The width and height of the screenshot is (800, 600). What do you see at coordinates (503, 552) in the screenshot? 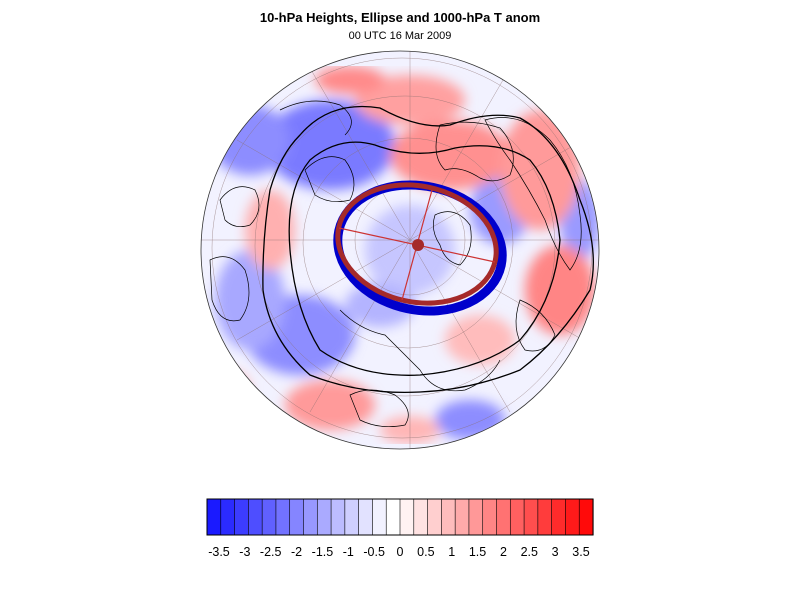
I see `colorbar-tick-label: 2` at bounding box center [503, 552].